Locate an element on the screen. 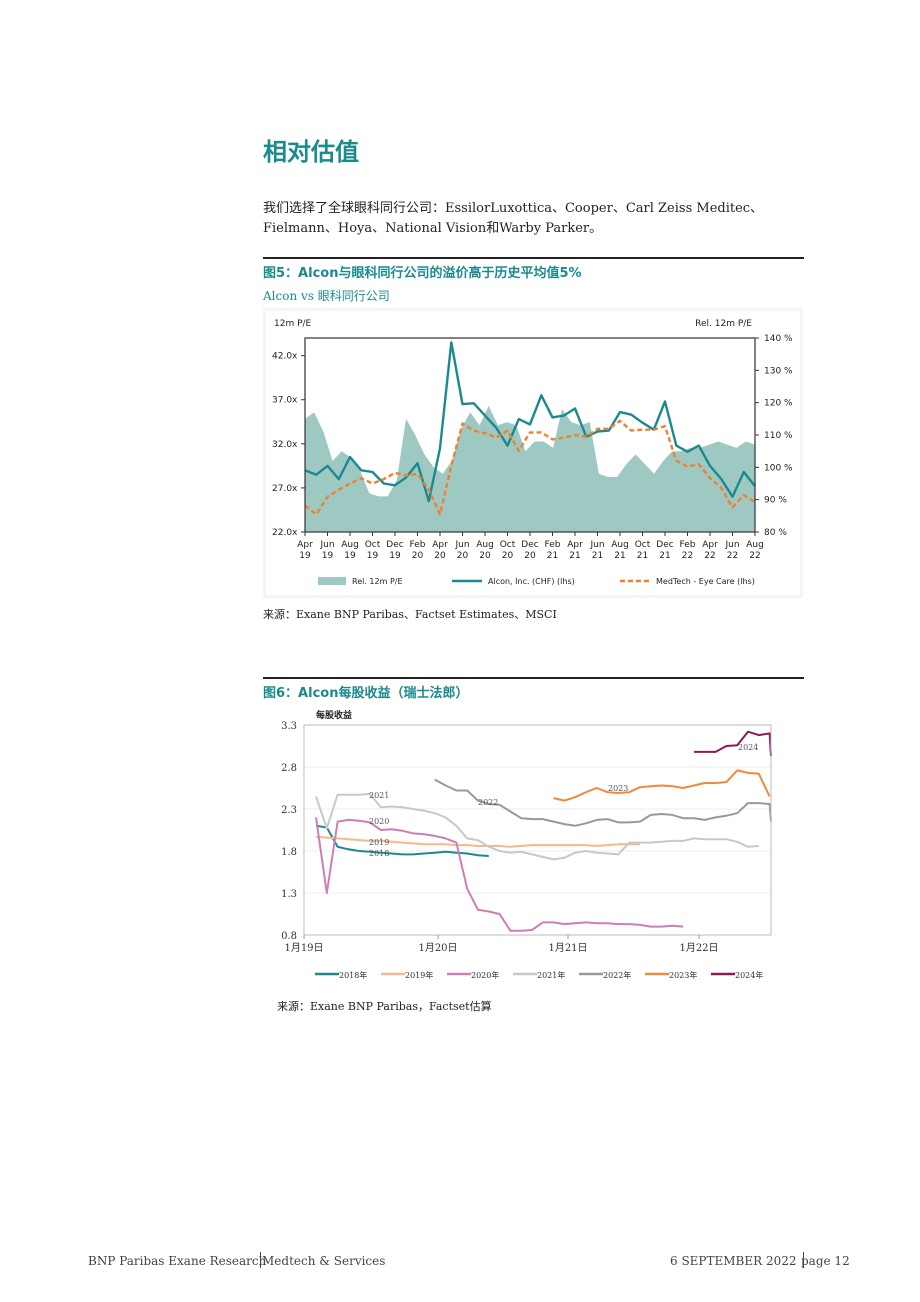 The height and width of the screenshot is (1302, 920). y-tick-label: 2.3 is located at coordinates (289, 810).